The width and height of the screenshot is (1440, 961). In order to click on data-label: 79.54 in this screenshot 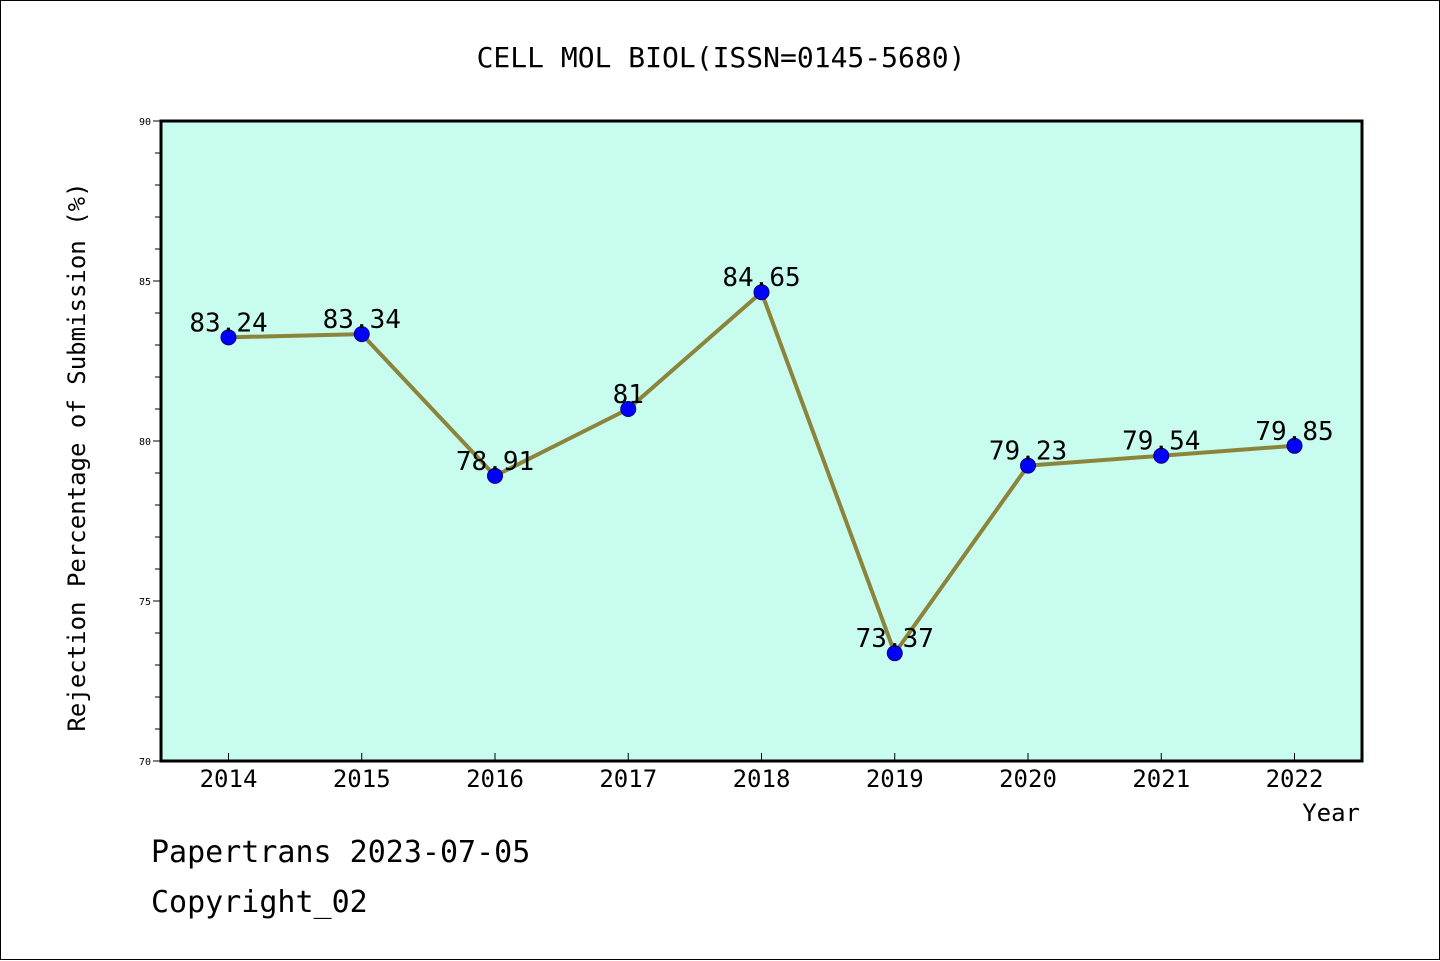, I will do `click(1161, 442)`.